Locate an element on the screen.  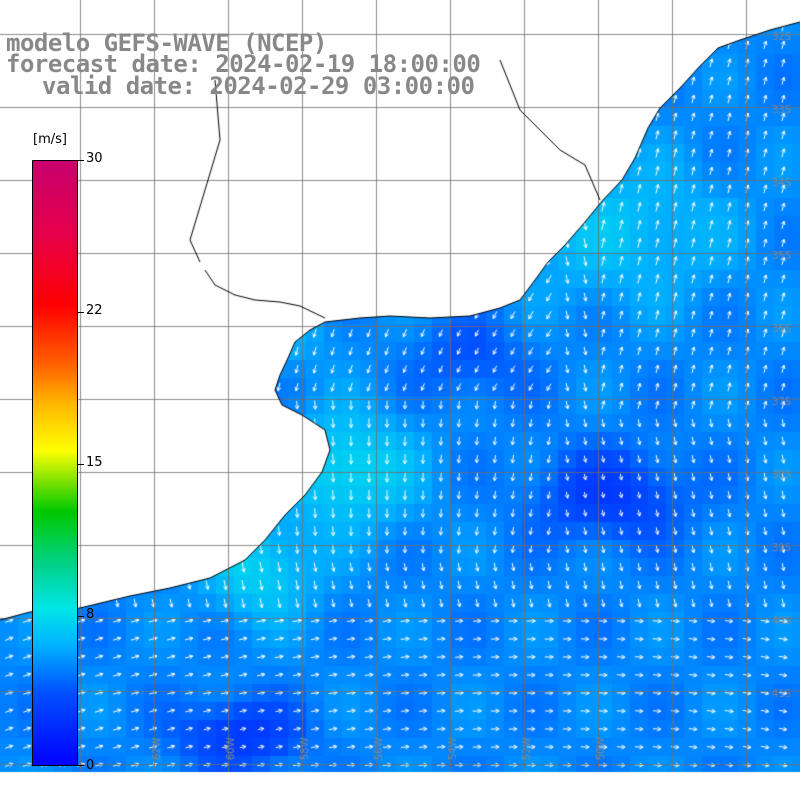
colorbar-tick-label: 15 is located at coordinates (94, 462).